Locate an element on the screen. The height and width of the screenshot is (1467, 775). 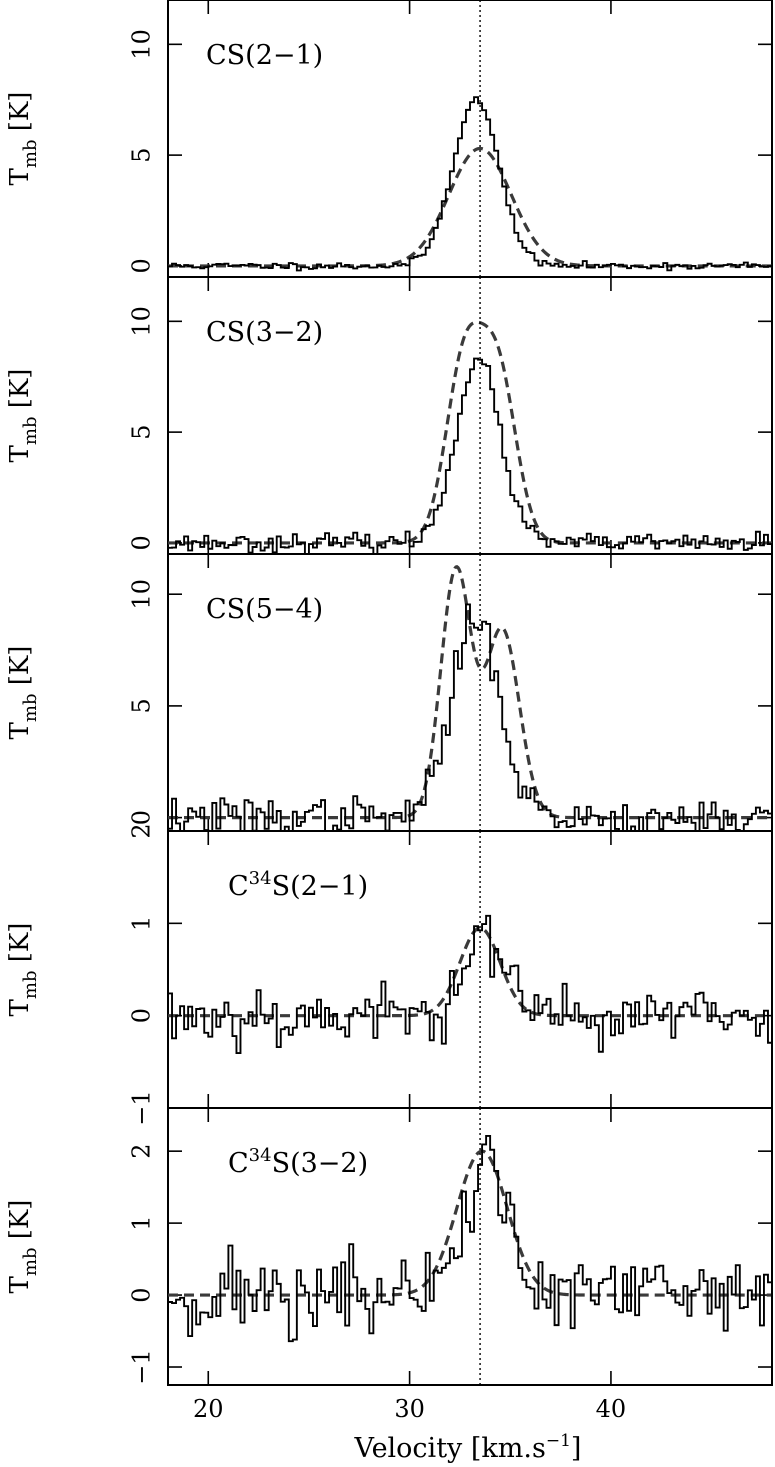
x-axis-label: Velocity [km.s−1] is located at coordinates (468, 1447).